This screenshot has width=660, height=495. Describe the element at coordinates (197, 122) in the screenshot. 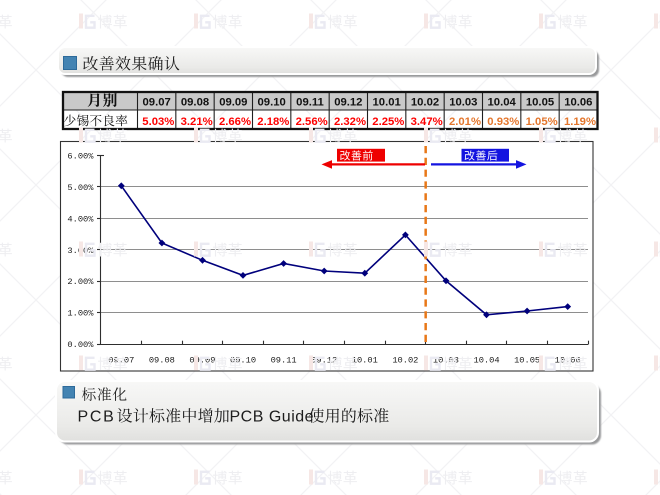

I see `svg-text: 3.21%` at that location.